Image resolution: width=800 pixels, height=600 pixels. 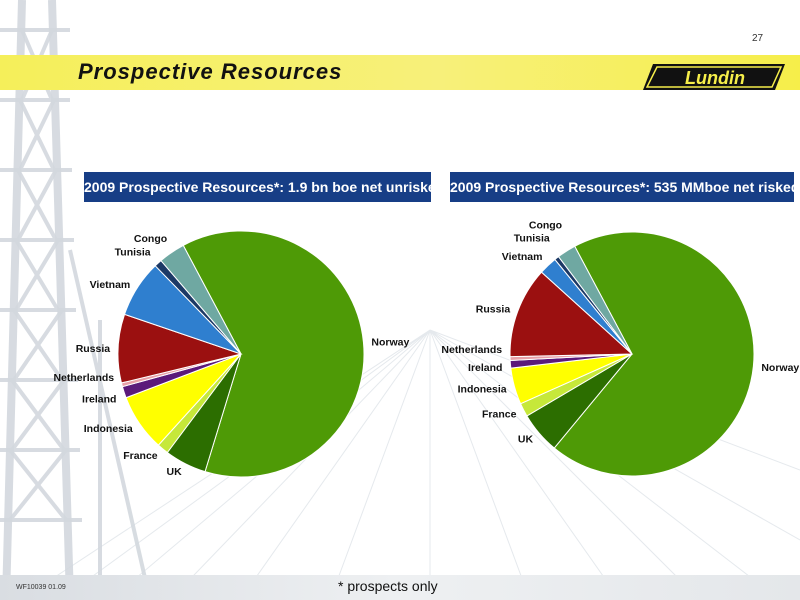 I want to click on pie-slice-russia, so click(x=571, y=314).